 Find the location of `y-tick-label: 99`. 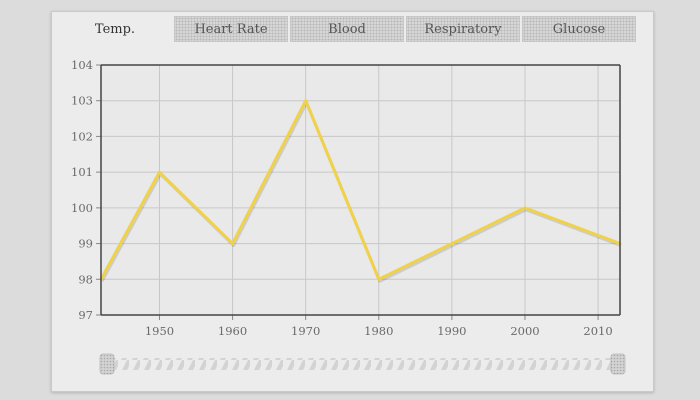

y-tick-label: 99 is located at coordinates (85, 244).